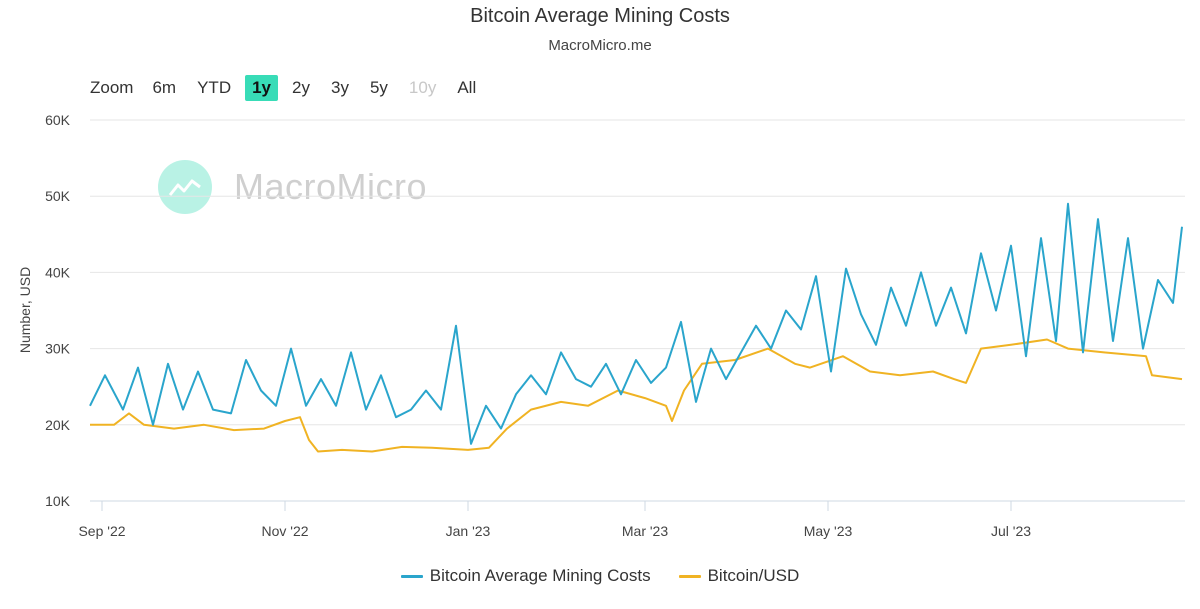 The height and width of the screenshot is (609, 1200). I want to click on legend-item-mining-costs: Bitcoin Average Mining Costs, so click(525, 576).